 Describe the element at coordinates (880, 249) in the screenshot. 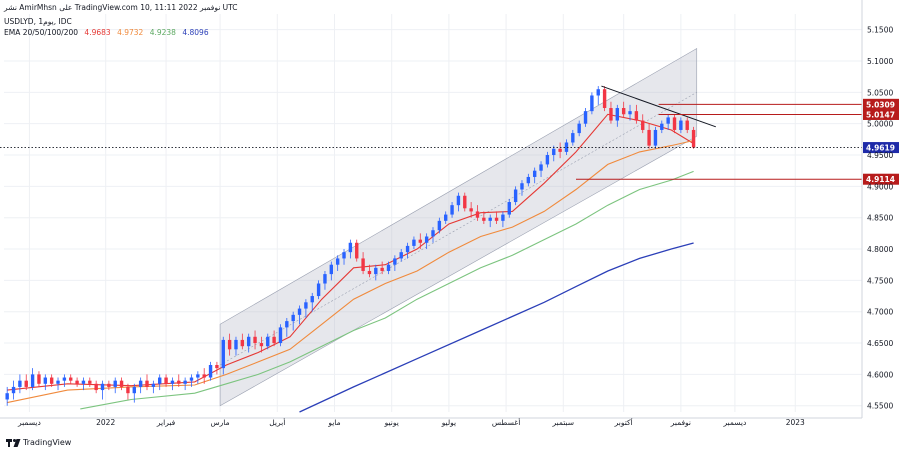

I see `y-tick-label: 4.8000` at that location.